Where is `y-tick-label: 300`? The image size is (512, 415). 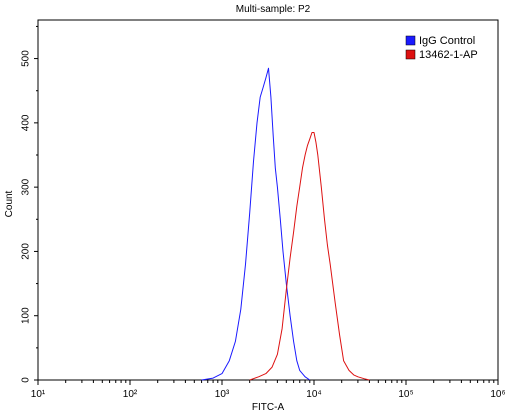 y-tick-label: 300 is located at coordinates (26, 186).